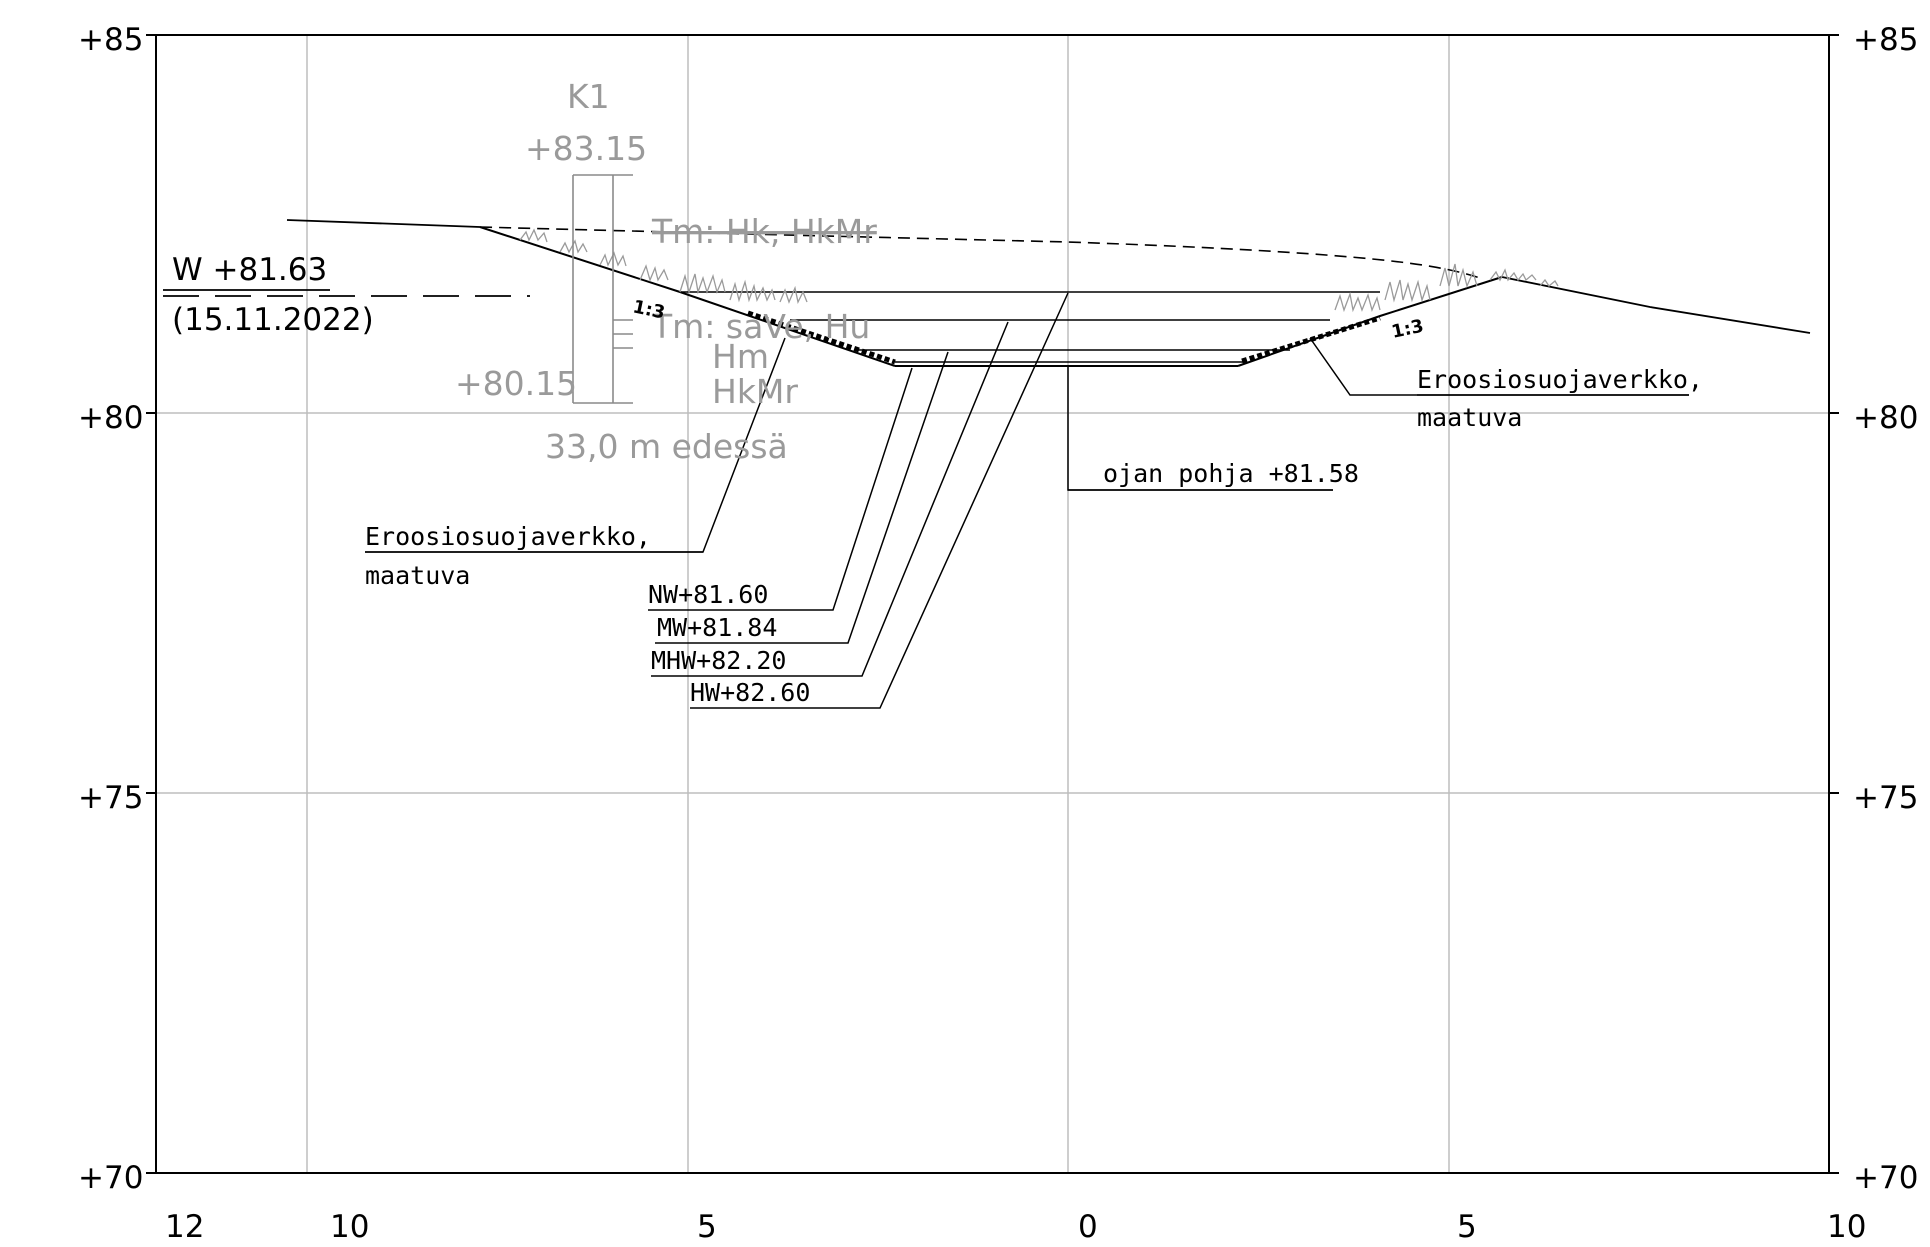 The image size is (1930, 1247). I want to click on x-label-0: 0, so click(1088, 1227).